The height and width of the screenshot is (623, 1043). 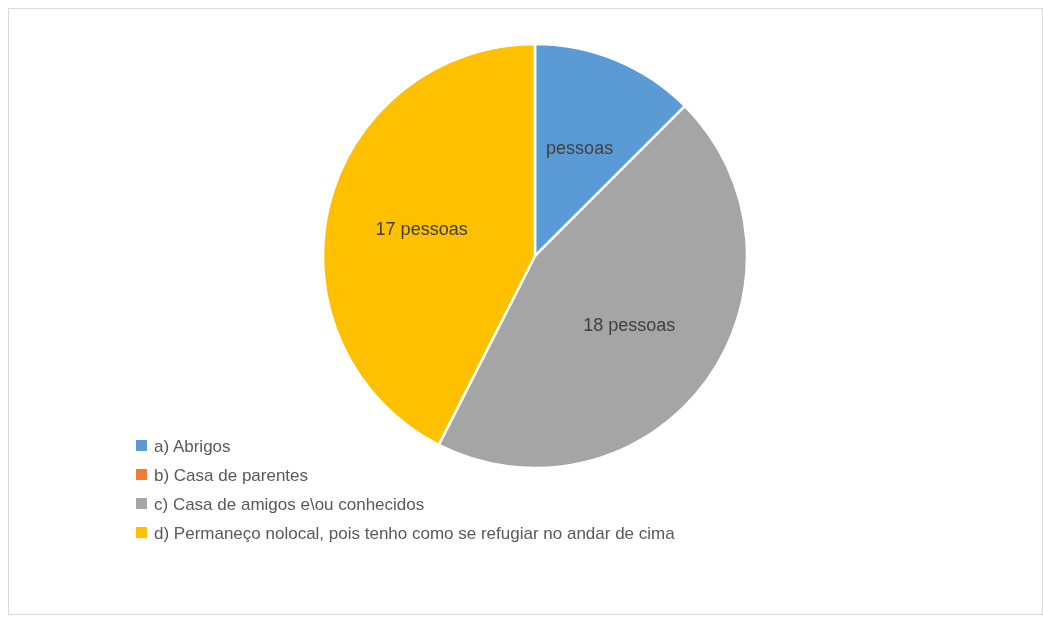 I want to click on legend-label: d) Permaneço nolocal, pois tenho como se refugiar no andar de cima, so click(x=415, y=533).